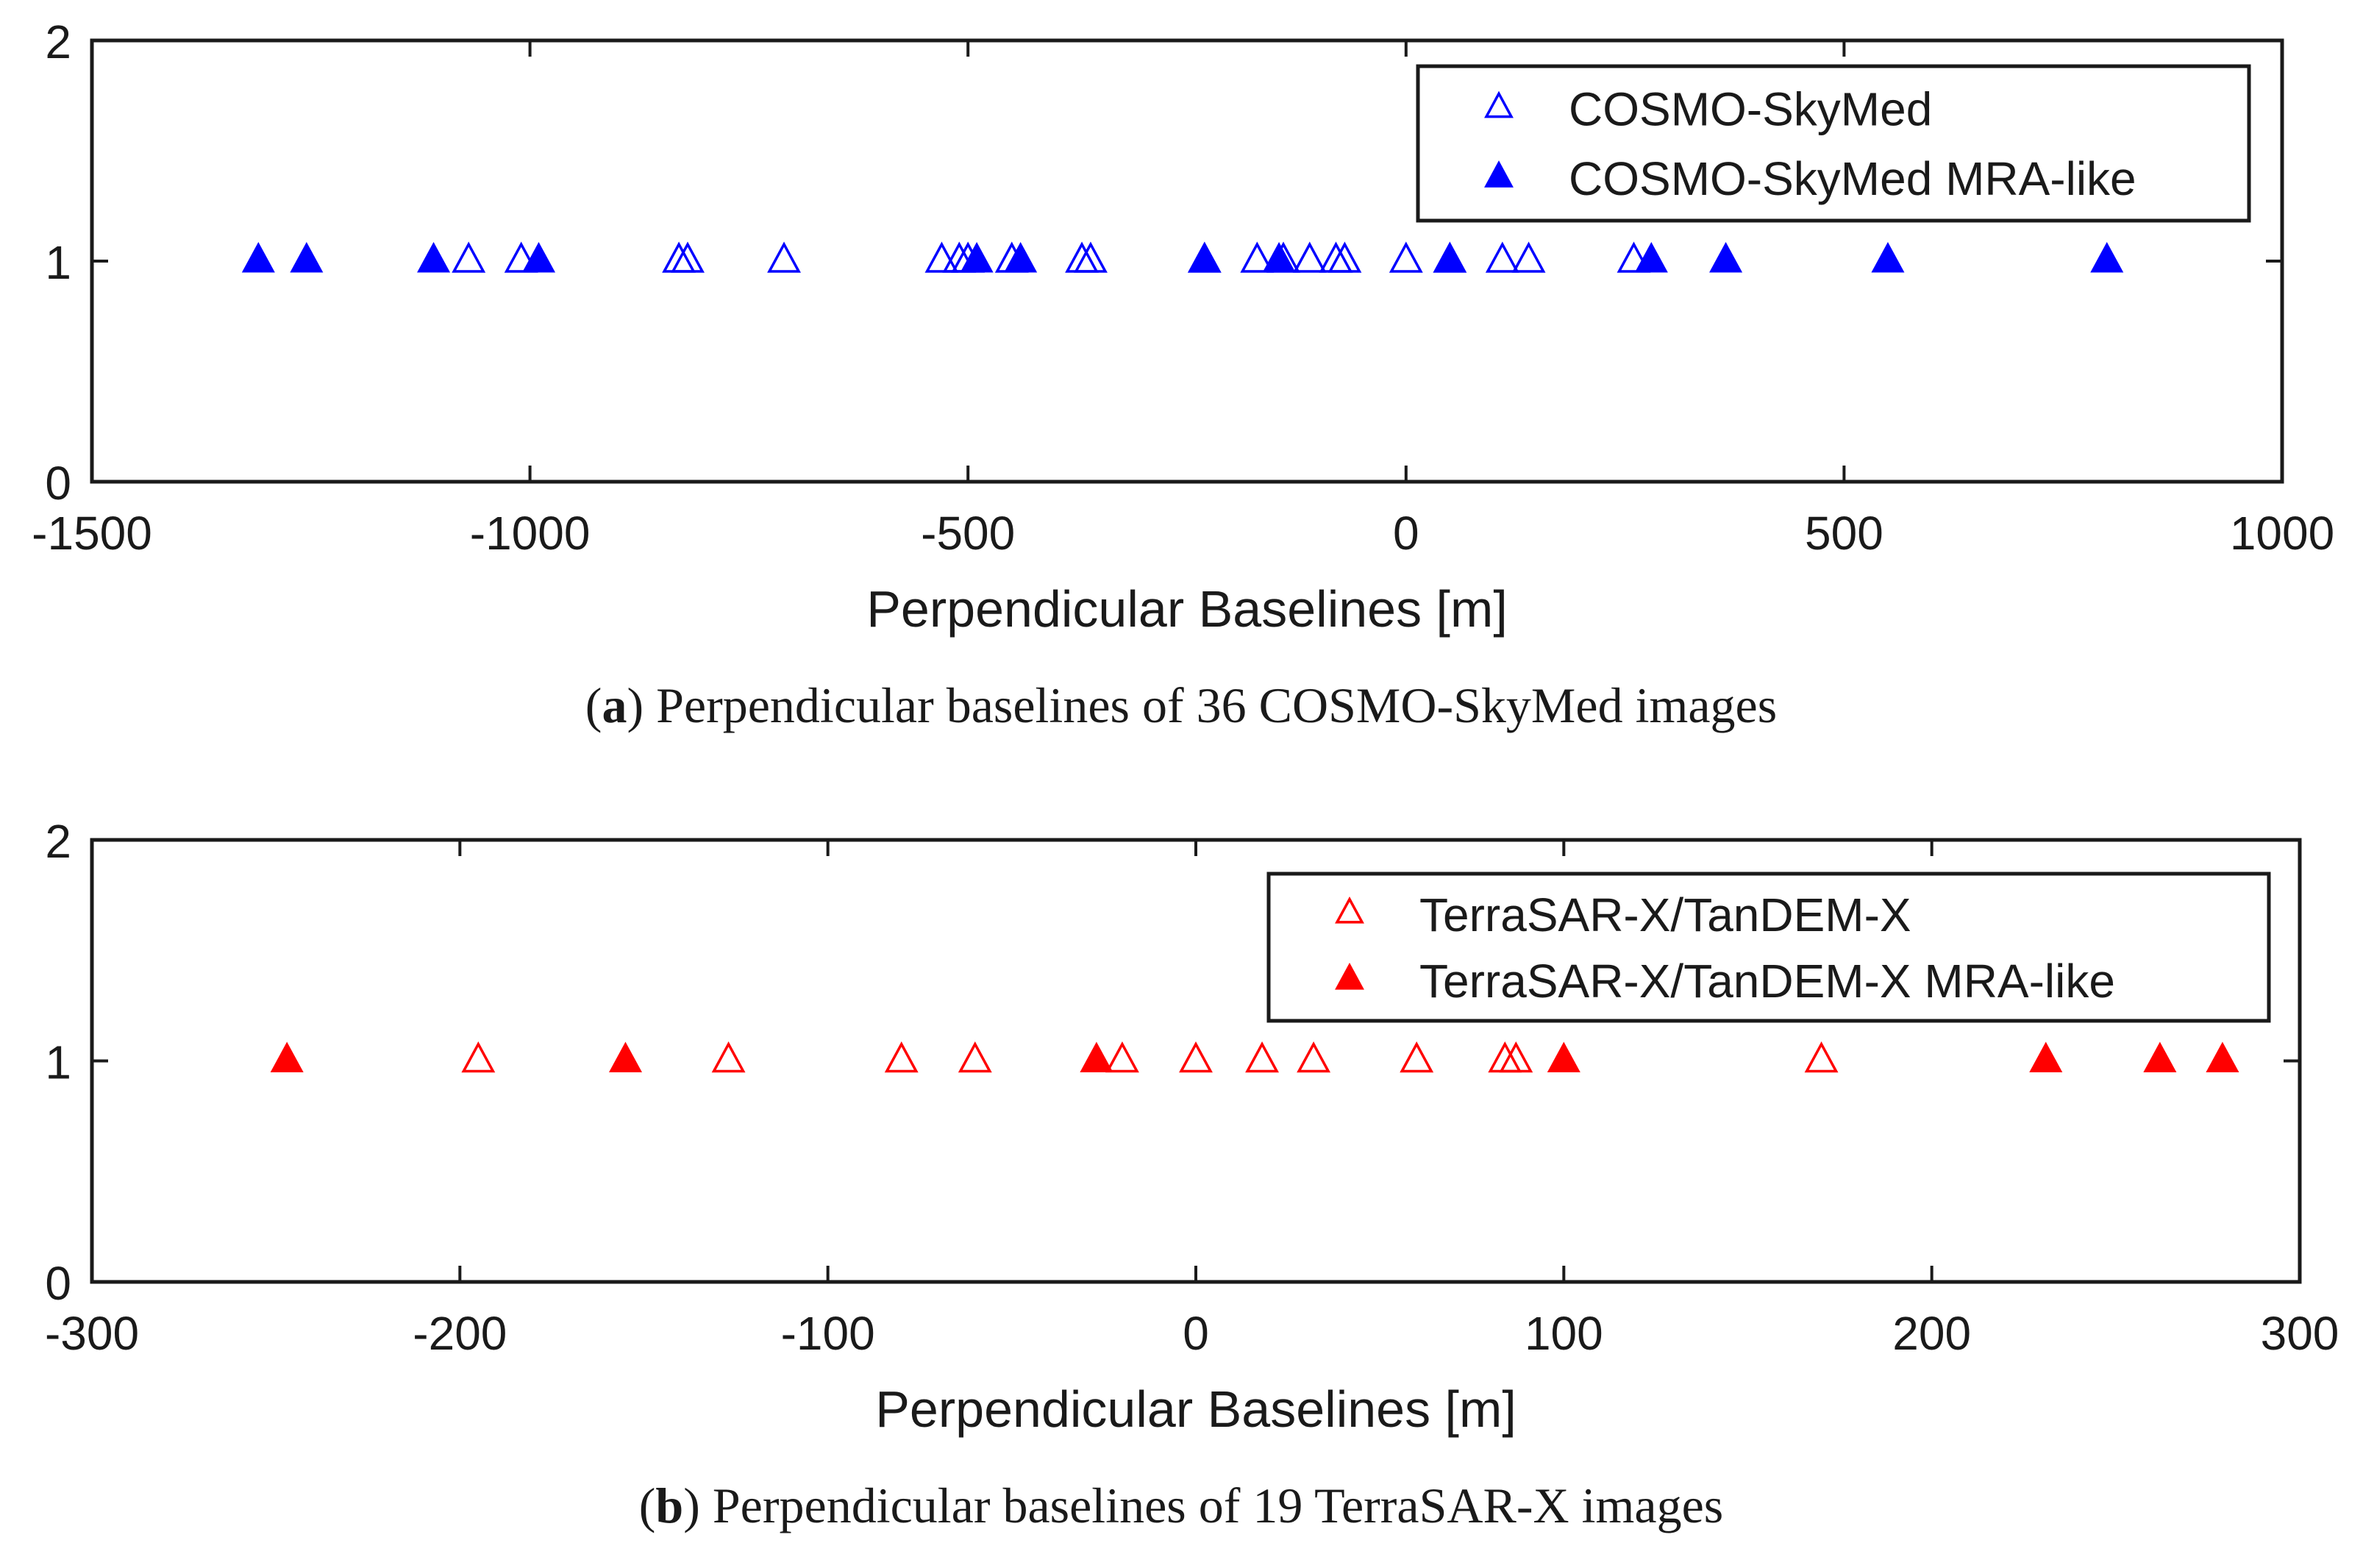 The image size is (2363, 1568). I want to click on x-tick-label: 300, so click(2300, 1333).